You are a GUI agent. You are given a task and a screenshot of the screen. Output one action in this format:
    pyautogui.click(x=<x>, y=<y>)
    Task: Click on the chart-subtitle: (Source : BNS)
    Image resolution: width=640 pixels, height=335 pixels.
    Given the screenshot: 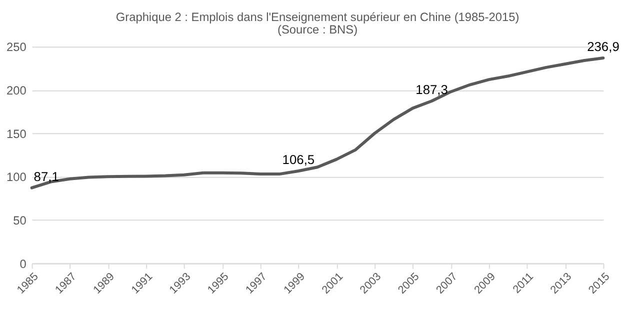 What is the action you would take?
    pyautogui.click(x=317, y=29)
    